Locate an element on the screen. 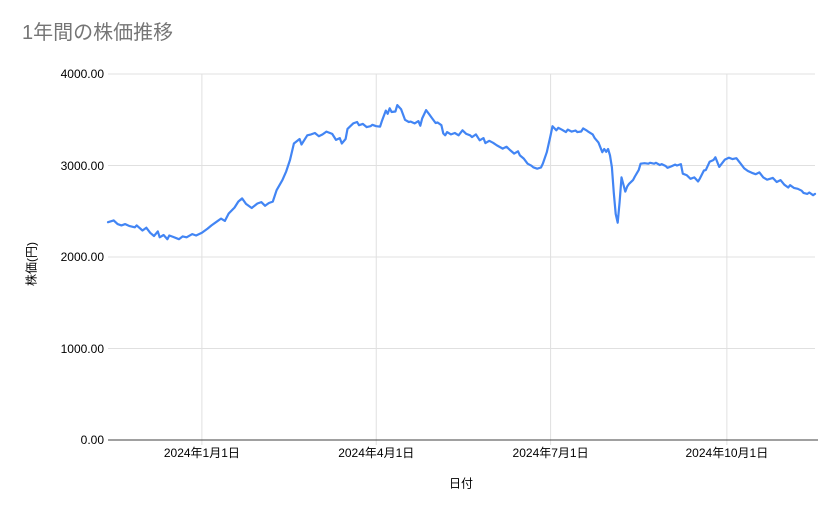  y-axis-tick-label: 4000.00 is located at coordinates (82, 74).